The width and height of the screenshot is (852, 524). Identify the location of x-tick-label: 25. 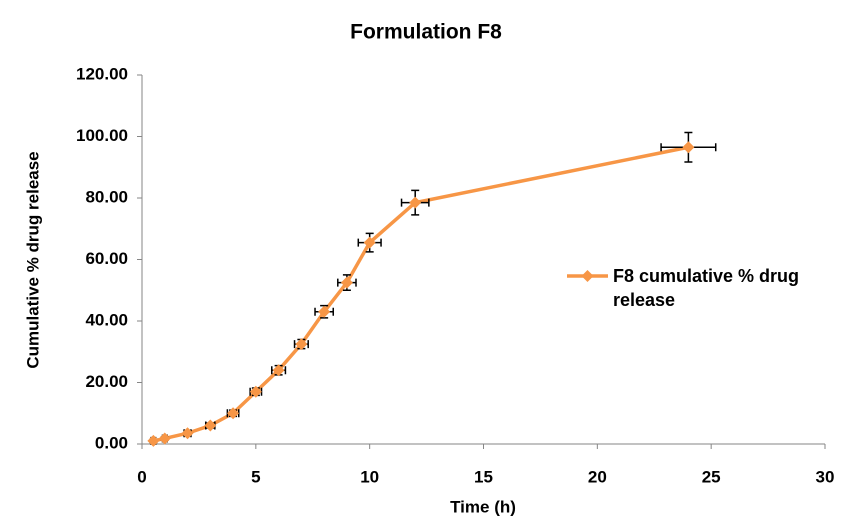
(711, 476).